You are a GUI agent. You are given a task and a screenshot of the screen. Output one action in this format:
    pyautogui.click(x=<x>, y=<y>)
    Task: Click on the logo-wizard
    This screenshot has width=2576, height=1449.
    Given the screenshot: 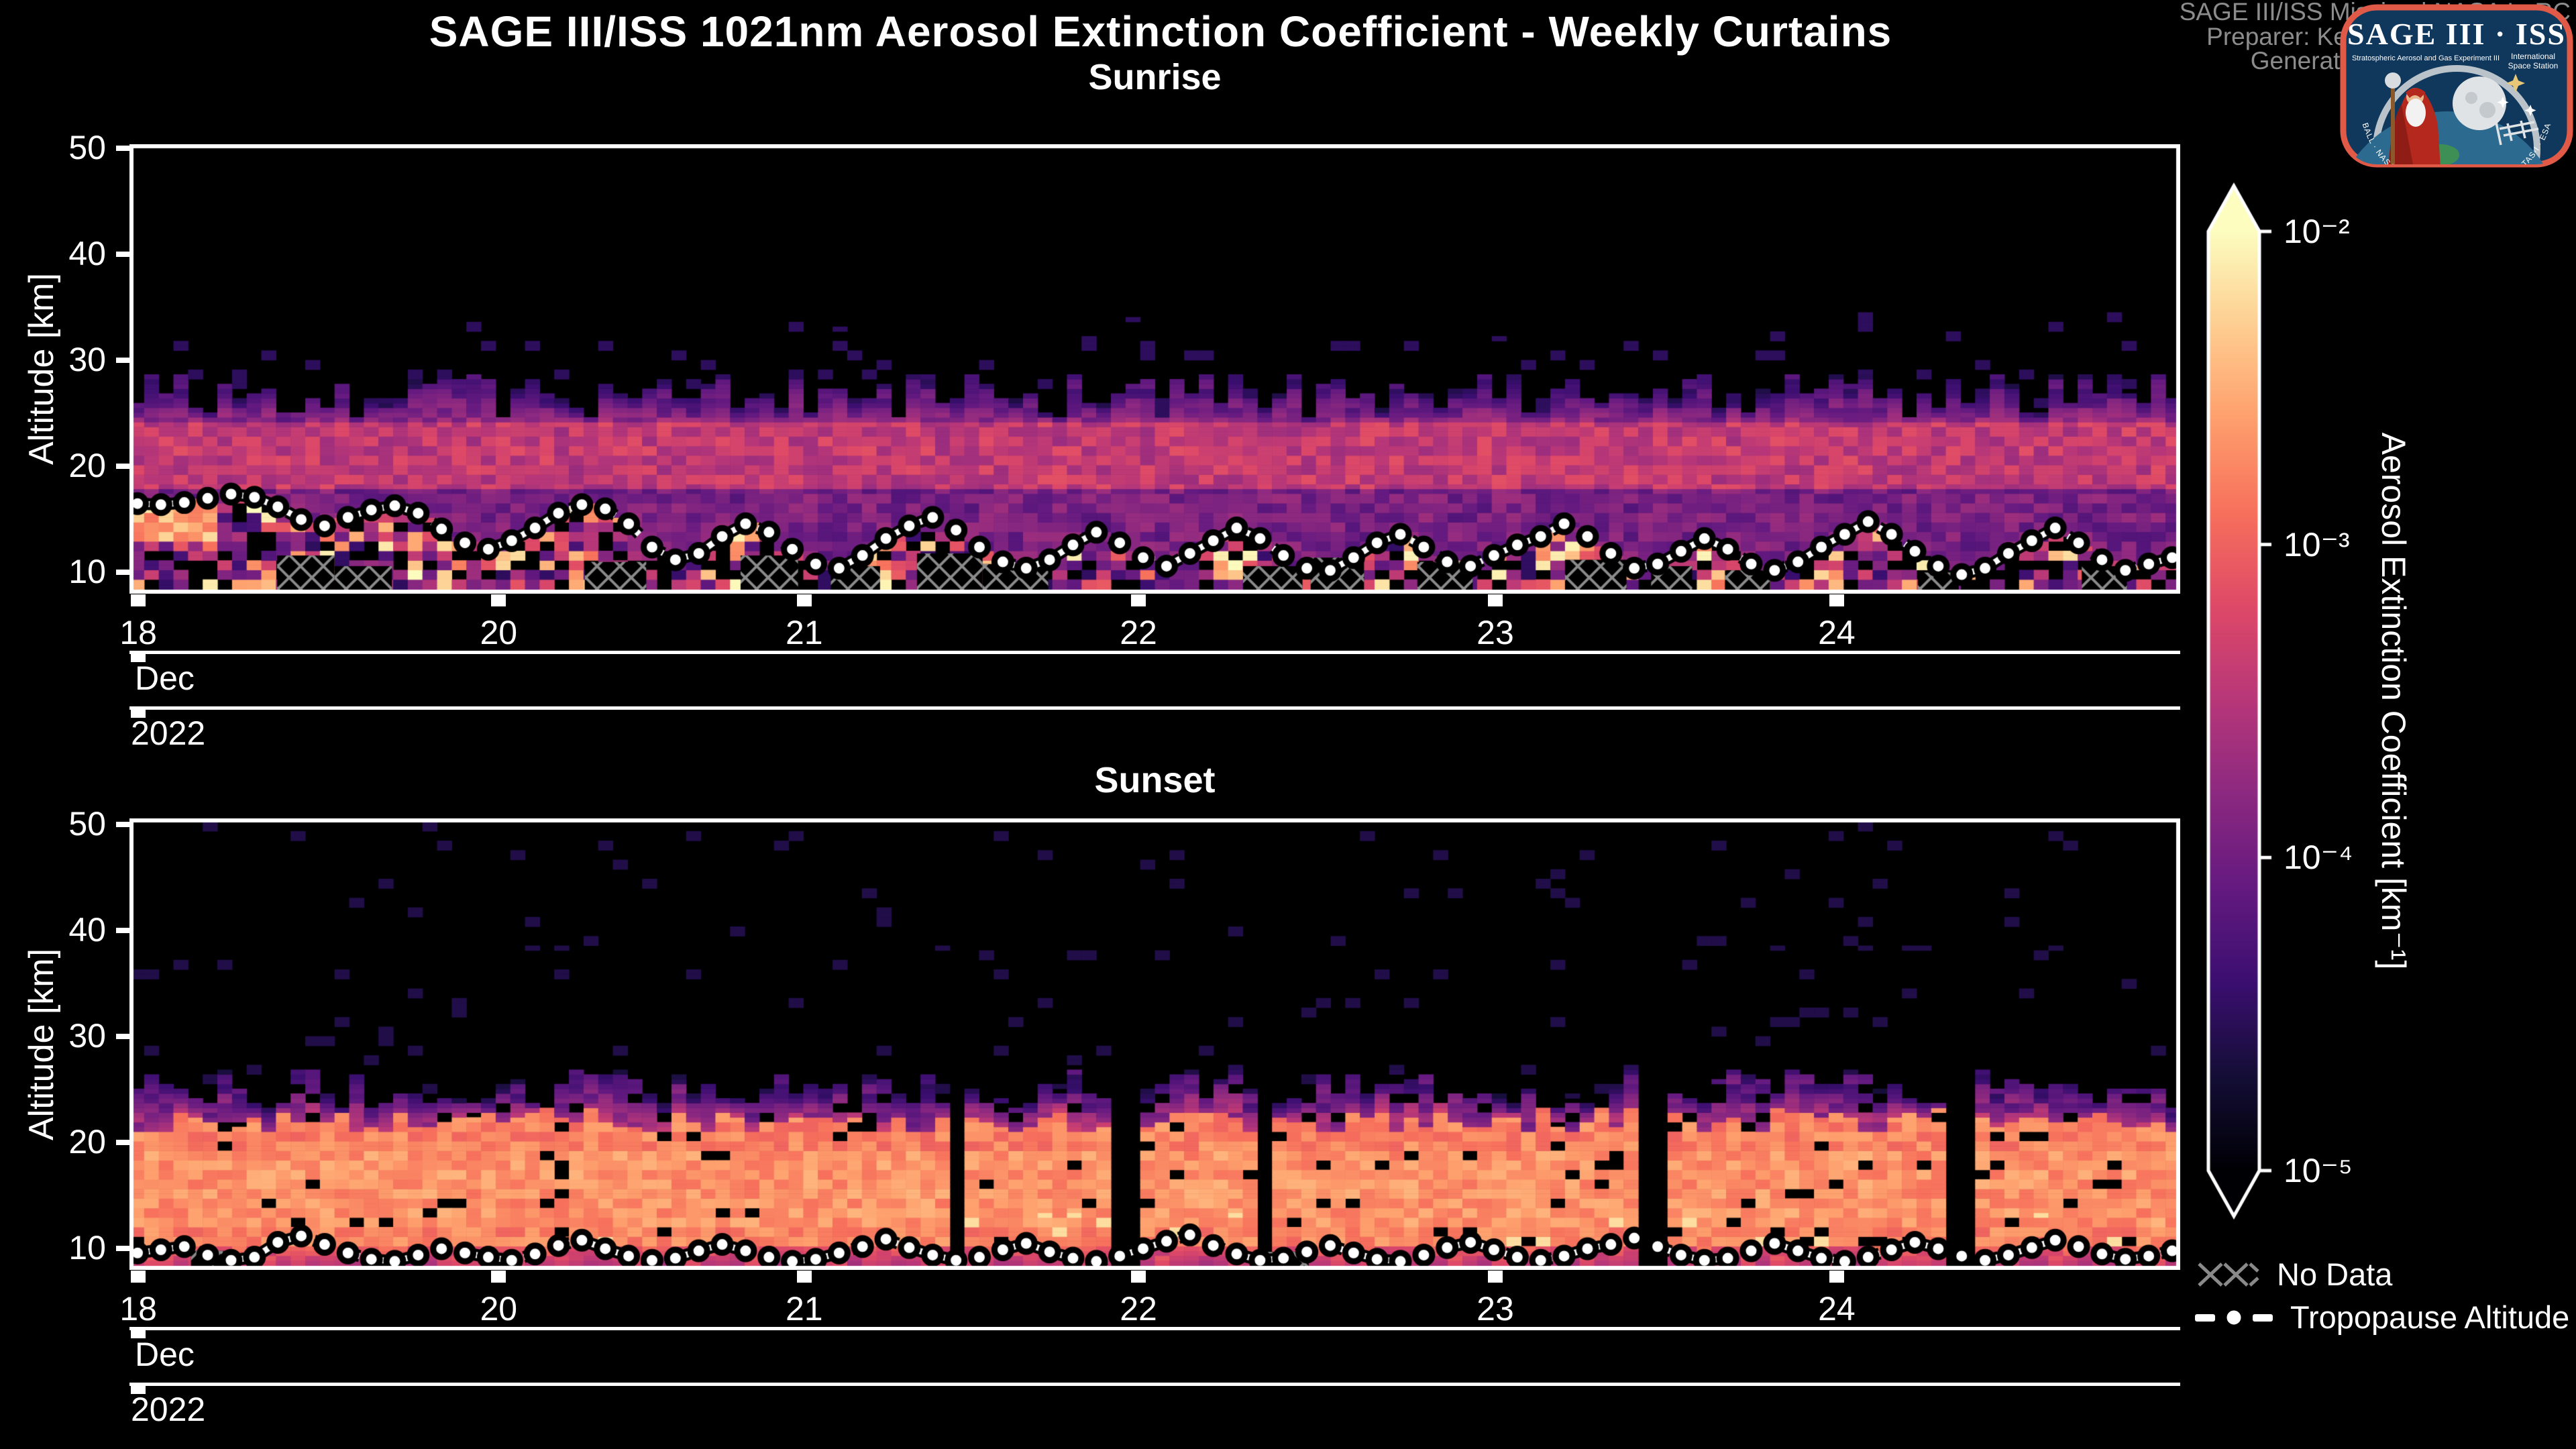 What is the action you would take?
    pyautogui.click(x=2412, y=118)
    